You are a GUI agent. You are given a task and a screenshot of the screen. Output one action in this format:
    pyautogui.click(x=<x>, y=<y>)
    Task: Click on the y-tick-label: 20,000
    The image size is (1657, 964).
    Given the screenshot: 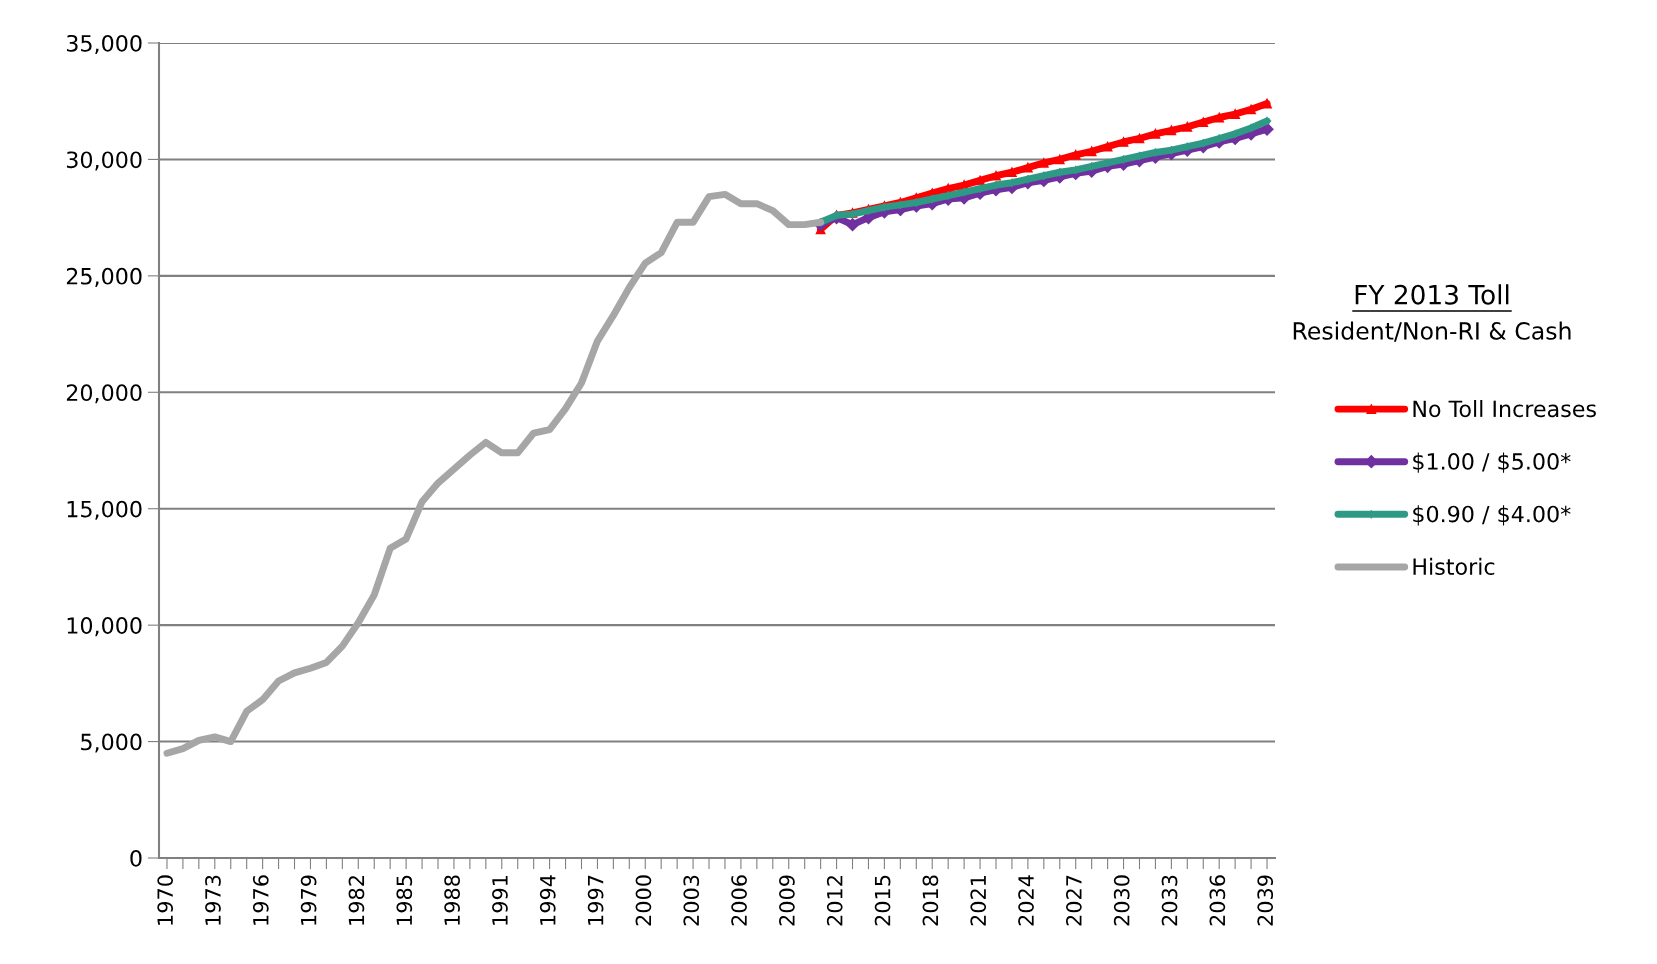 What is the action you would take?
    pyautogui.click(x=104, y=394)
    